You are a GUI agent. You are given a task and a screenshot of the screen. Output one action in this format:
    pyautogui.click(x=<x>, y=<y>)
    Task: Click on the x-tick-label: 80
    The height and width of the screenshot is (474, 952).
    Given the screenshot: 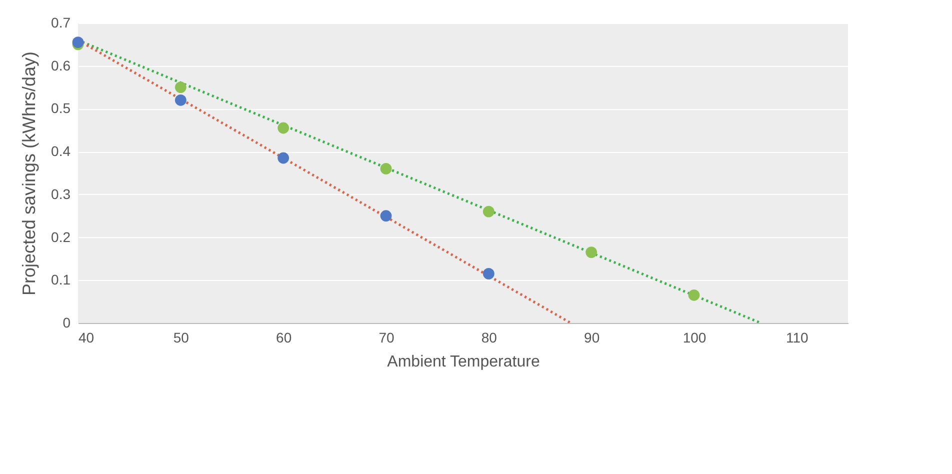 What is the action you would take?
    pyautogui.click(x=489, y=338)
    